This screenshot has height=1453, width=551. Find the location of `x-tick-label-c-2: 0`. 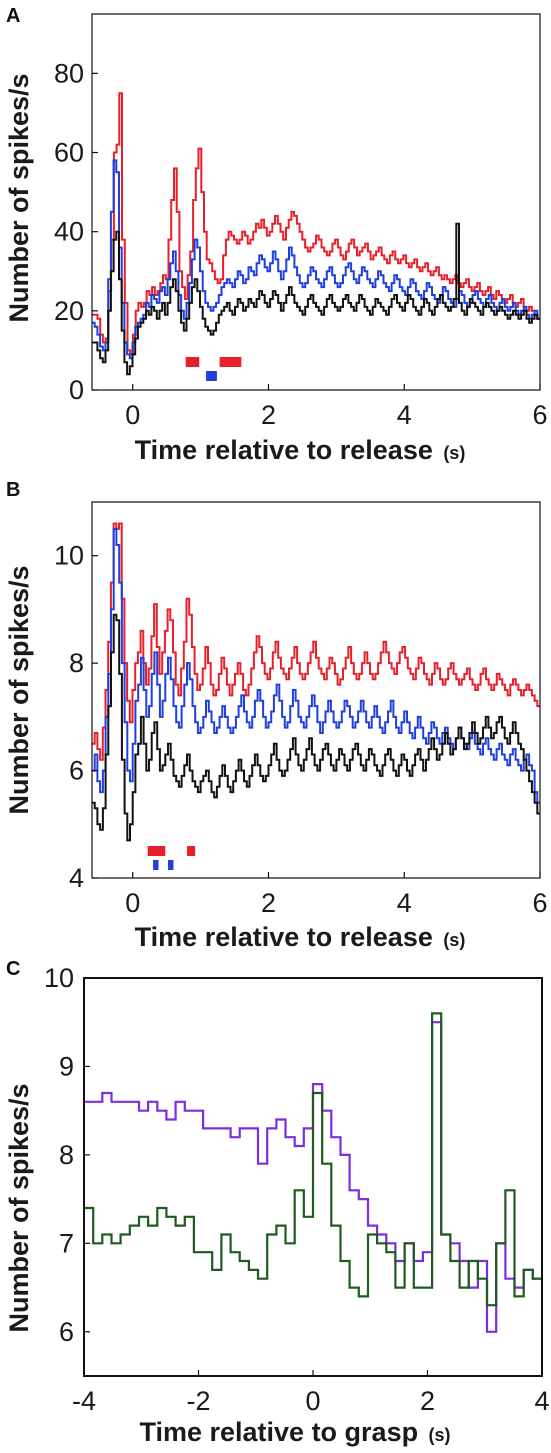

x-tick-label-c-2: 0 is located at coordinates (312, 1401).